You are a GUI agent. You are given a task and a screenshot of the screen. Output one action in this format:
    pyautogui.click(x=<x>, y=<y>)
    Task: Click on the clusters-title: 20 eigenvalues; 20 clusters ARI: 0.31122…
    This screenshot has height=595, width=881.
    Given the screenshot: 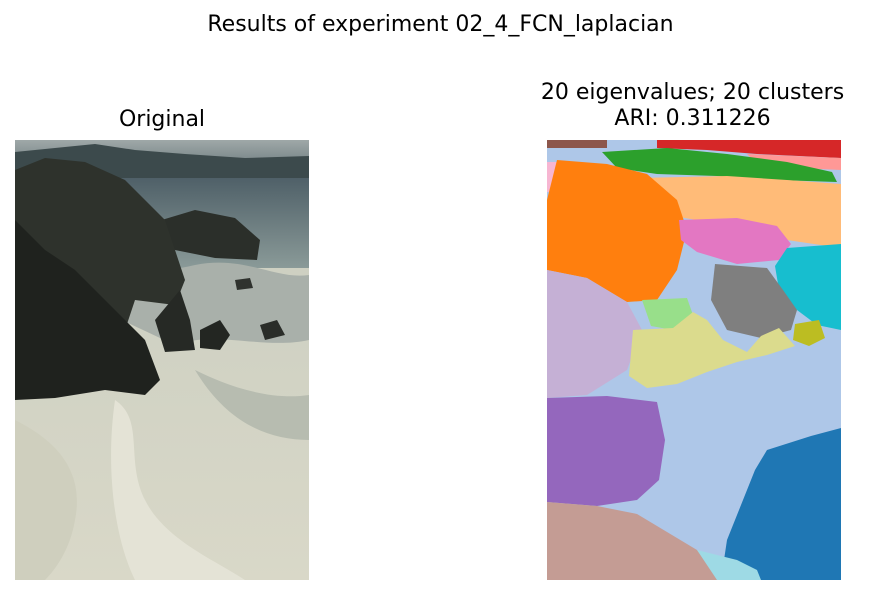 What is the action you would take?
    pyautogui.click(x=690, y=106)
    